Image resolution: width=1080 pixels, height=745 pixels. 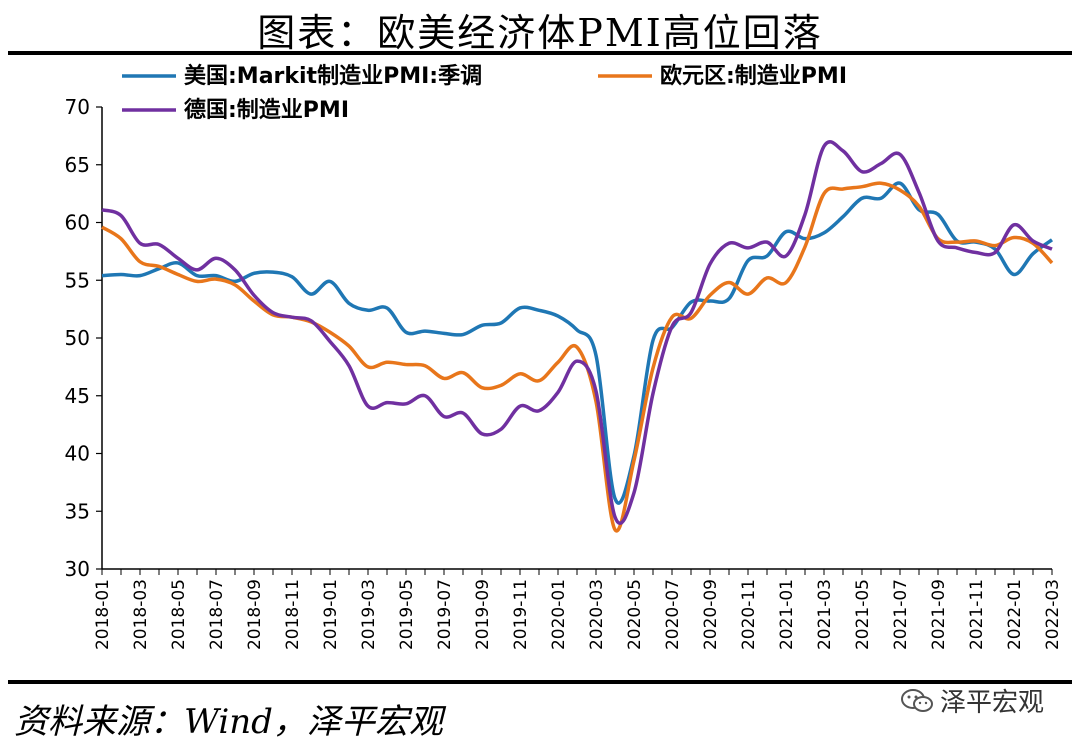 I want to click on x-tick-label: 2018-05, so click(x=179, y=614).